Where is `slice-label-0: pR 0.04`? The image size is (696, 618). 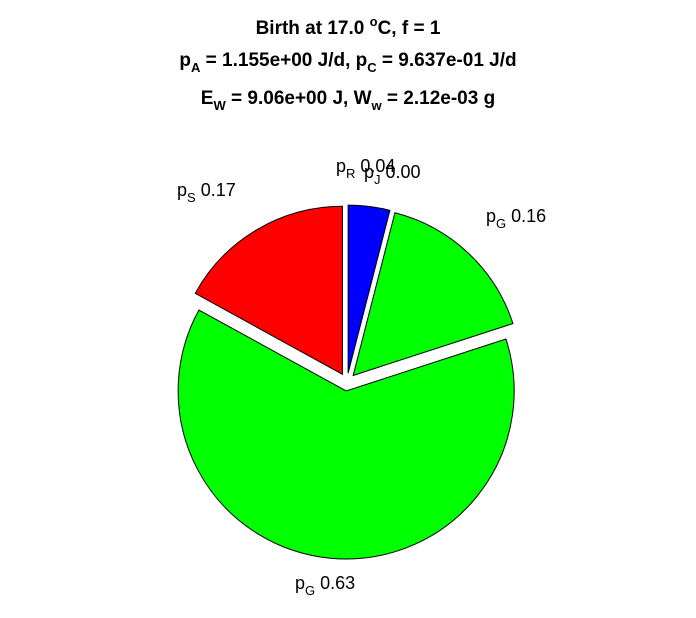 slice-label-0: pR 0.04 is located at coordinates (365, 168).